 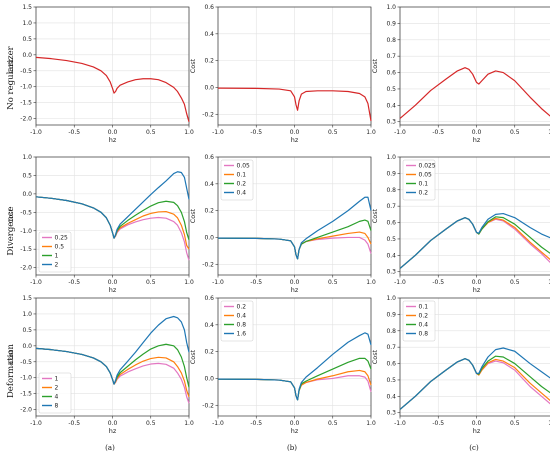 What do you see at coordinates (27, 298) in the screenshot?
I see `y-tick-label: 1.5` at bounding box center [27, 298].